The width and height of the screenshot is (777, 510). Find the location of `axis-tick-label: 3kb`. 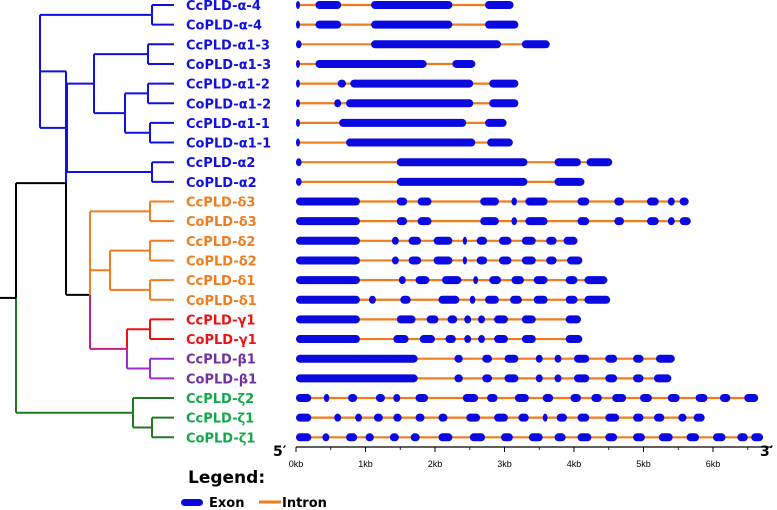

axis-tick-label: 3kb is located at coordinates (504, 464).